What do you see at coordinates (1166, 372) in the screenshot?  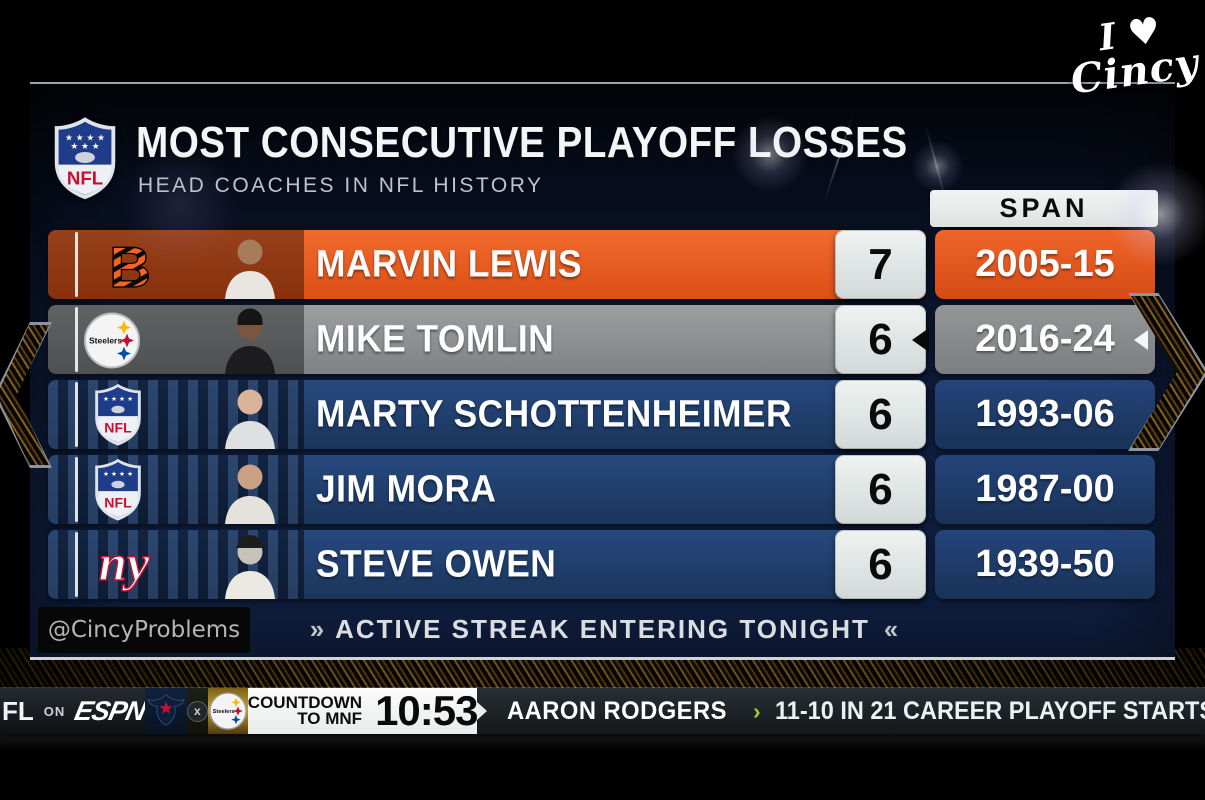 I see `right-chevron-cutout` at bounding box center [1166, 372].